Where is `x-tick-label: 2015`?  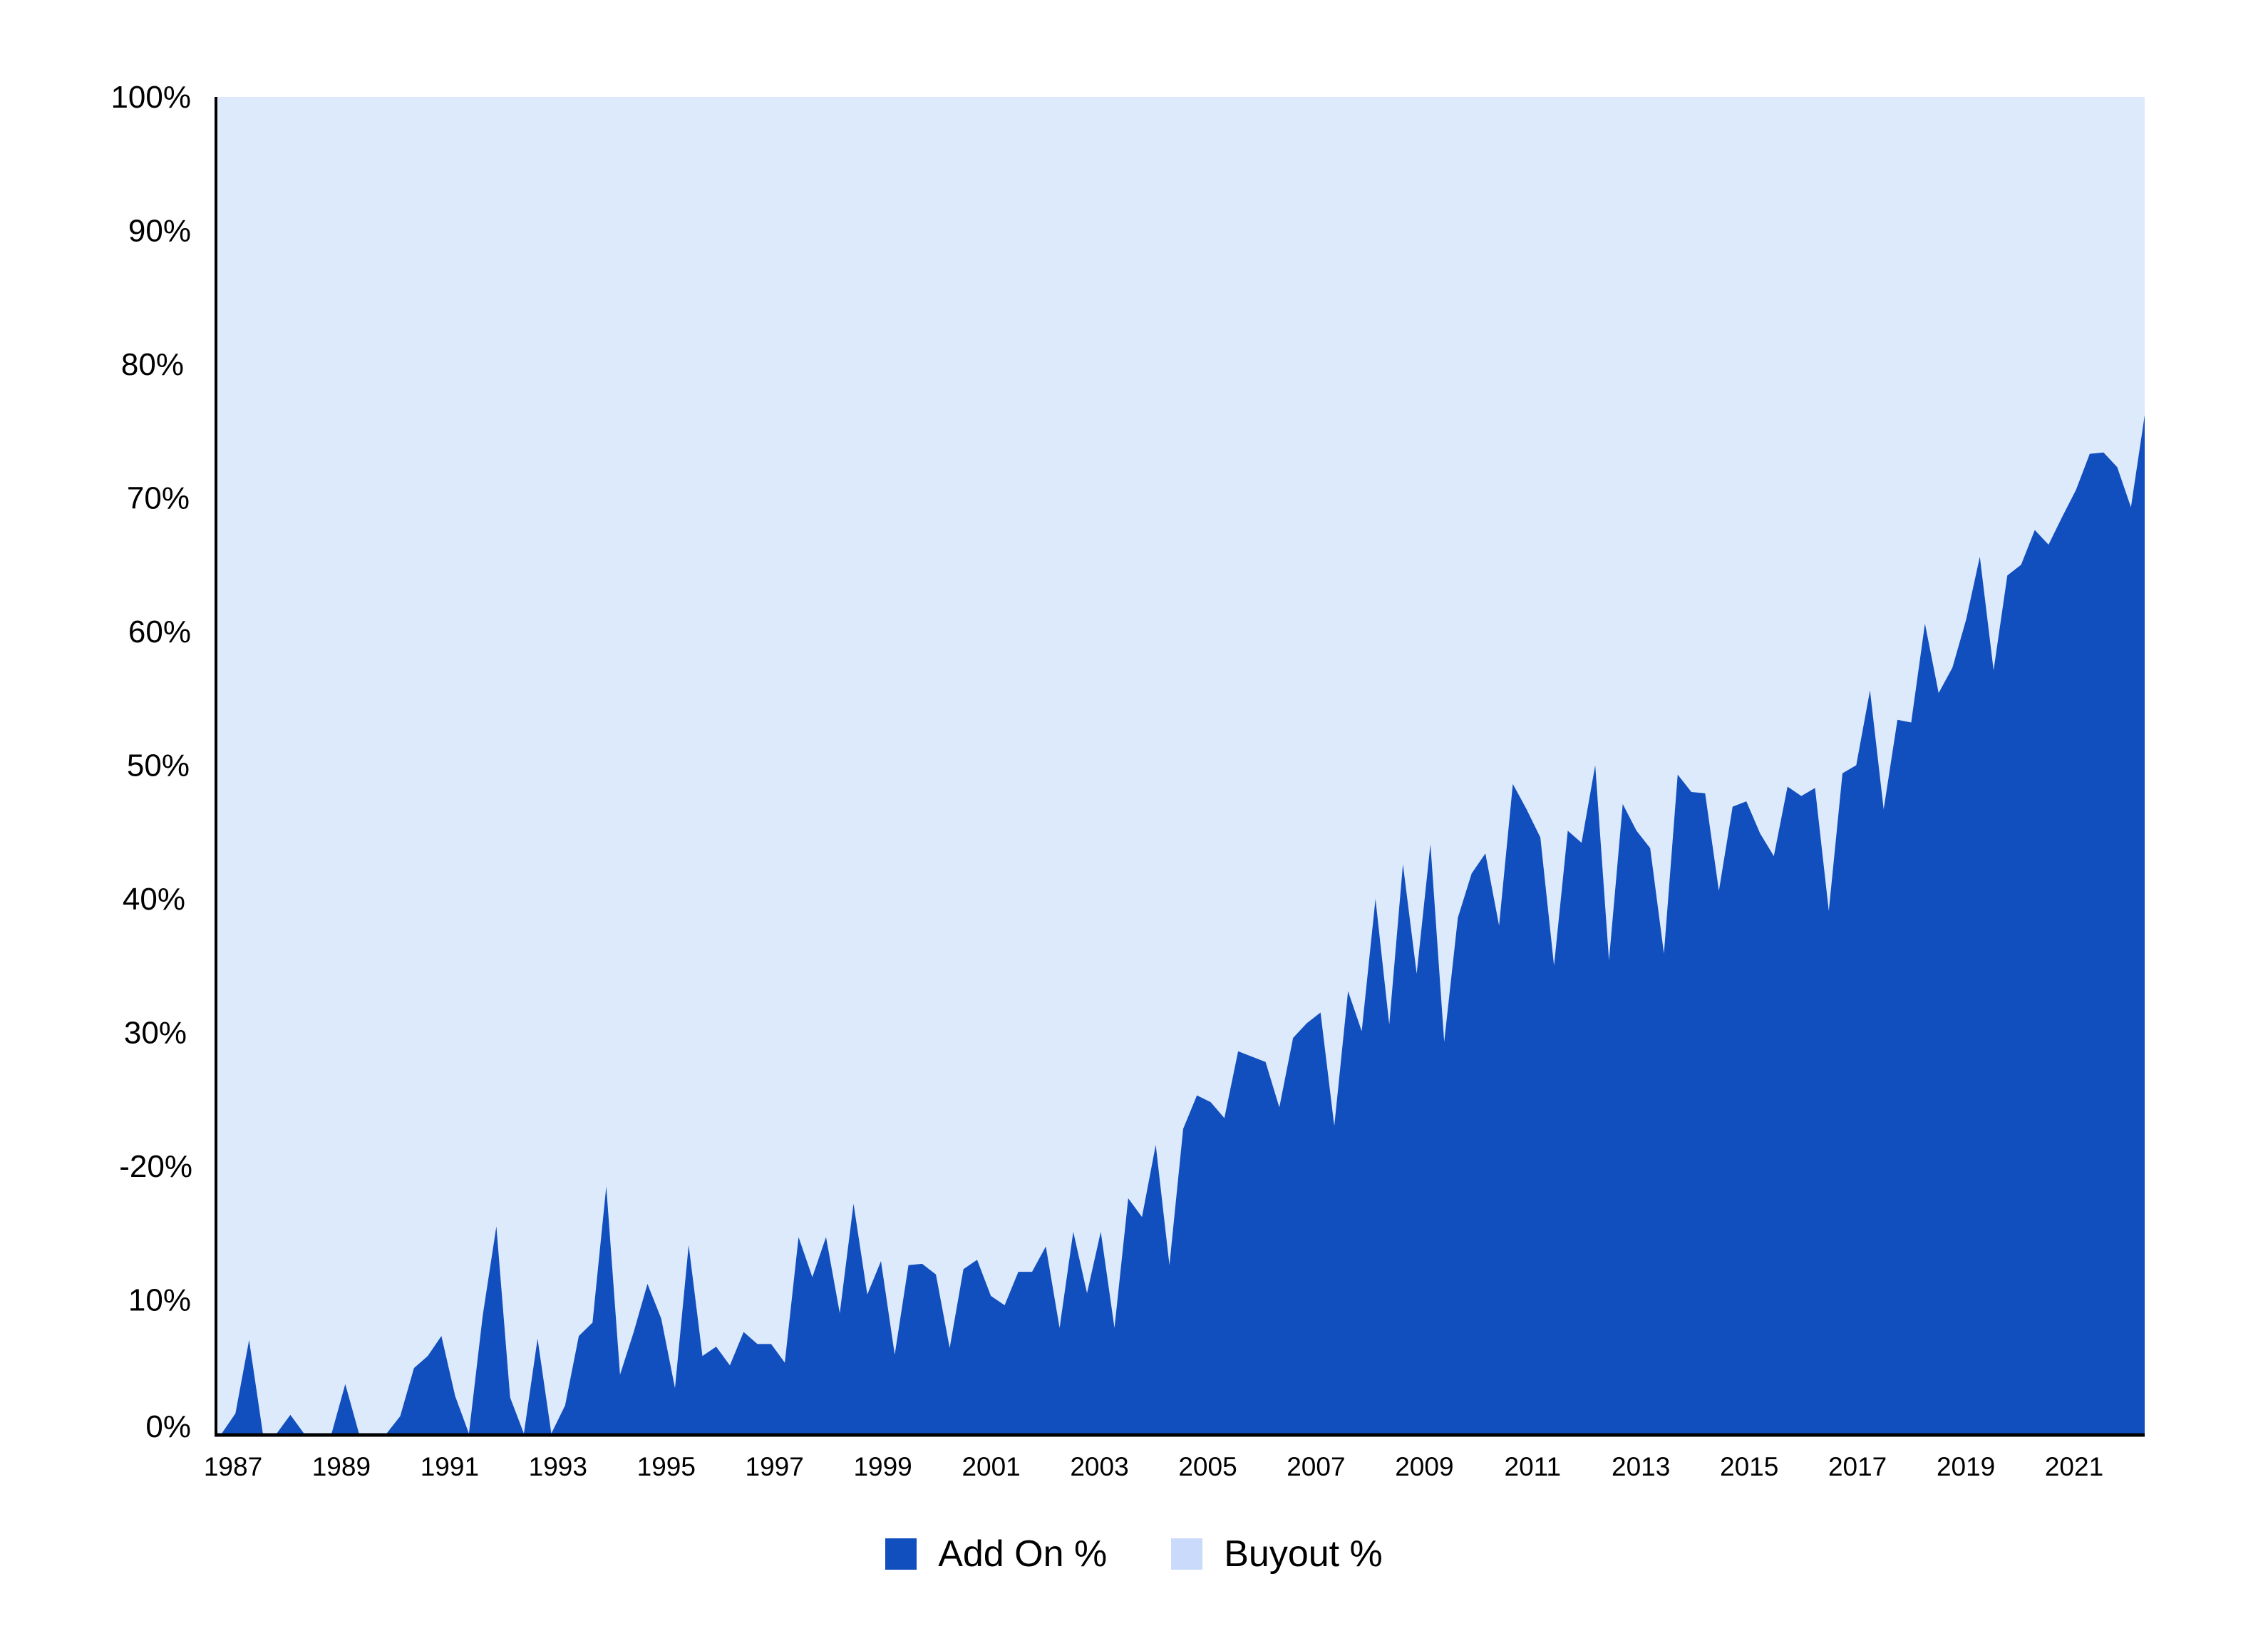
x-tick-label: 2015 is located at coordinates (1749, 1466).